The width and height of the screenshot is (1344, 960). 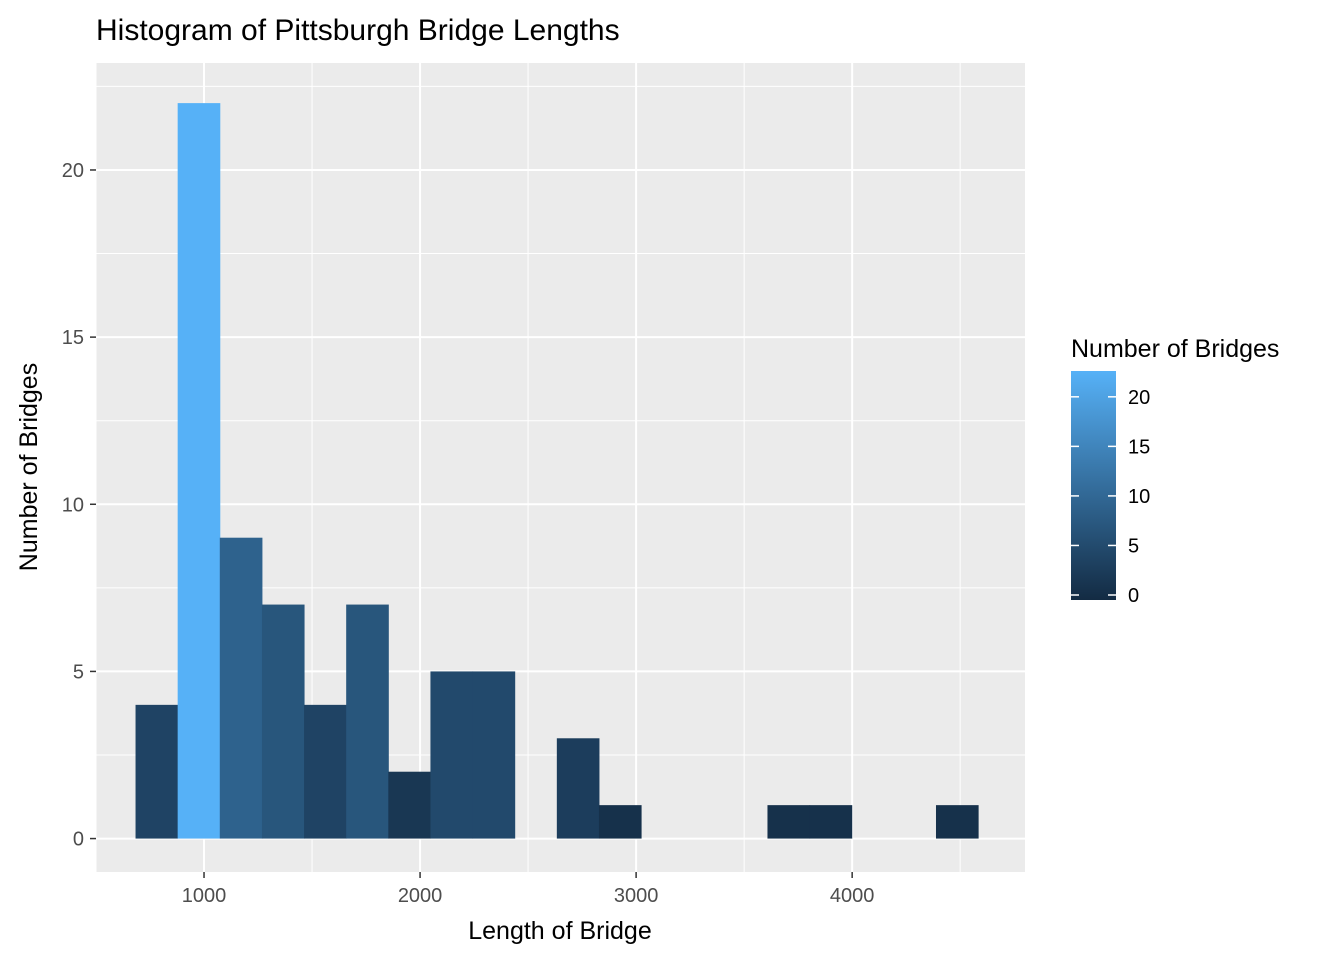 What do you see at coordinates (1093, 485) in the screenshot?
I see `legend-colorbar` at bounding box center [1093, 485].